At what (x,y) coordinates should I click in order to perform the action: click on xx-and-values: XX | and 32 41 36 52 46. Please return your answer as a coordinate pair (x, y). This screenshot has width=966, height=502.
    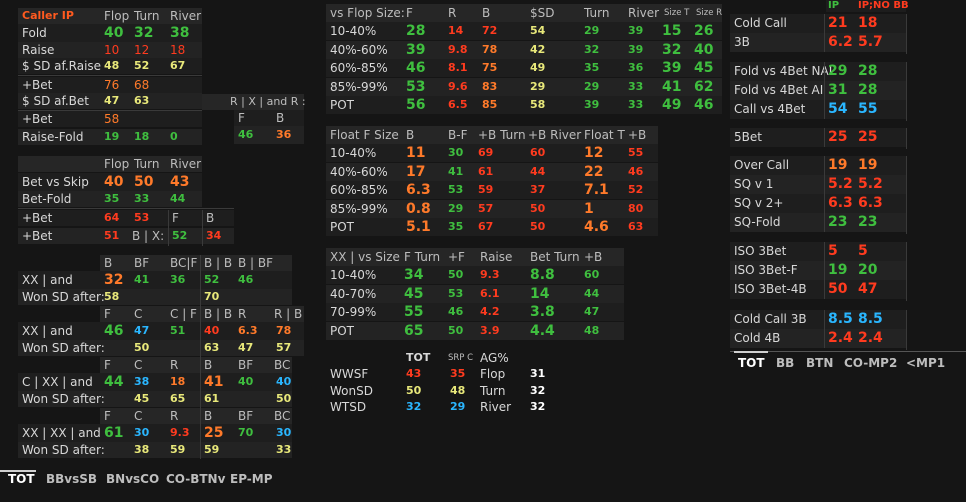
    Looking at the image, I should click on (155, 280).